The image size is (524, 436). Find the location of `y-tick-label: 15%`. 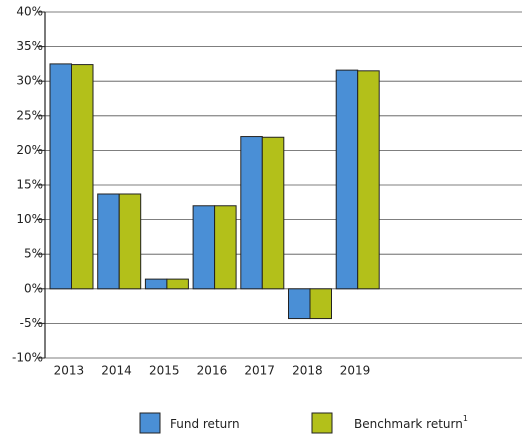

y-tick-label: 15% is located at coordinates (29, 185).